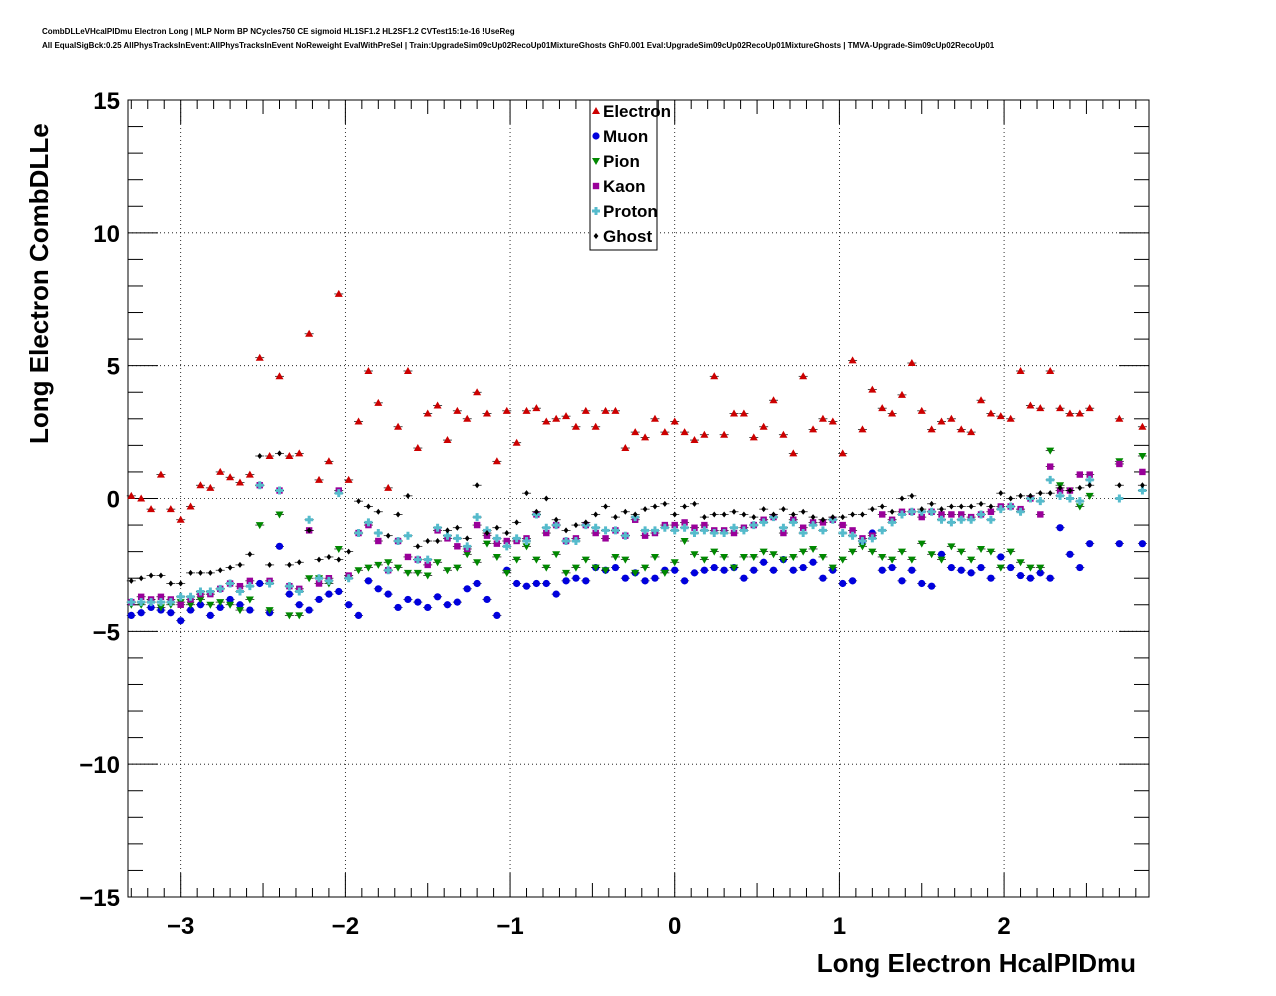 Image resolution: width=1276 pixels, height=996 pixels. What do you see at coordinates (106, 234) in the screenshot?
I see `y-tick-label: 10` at bounding box center [106, 234].